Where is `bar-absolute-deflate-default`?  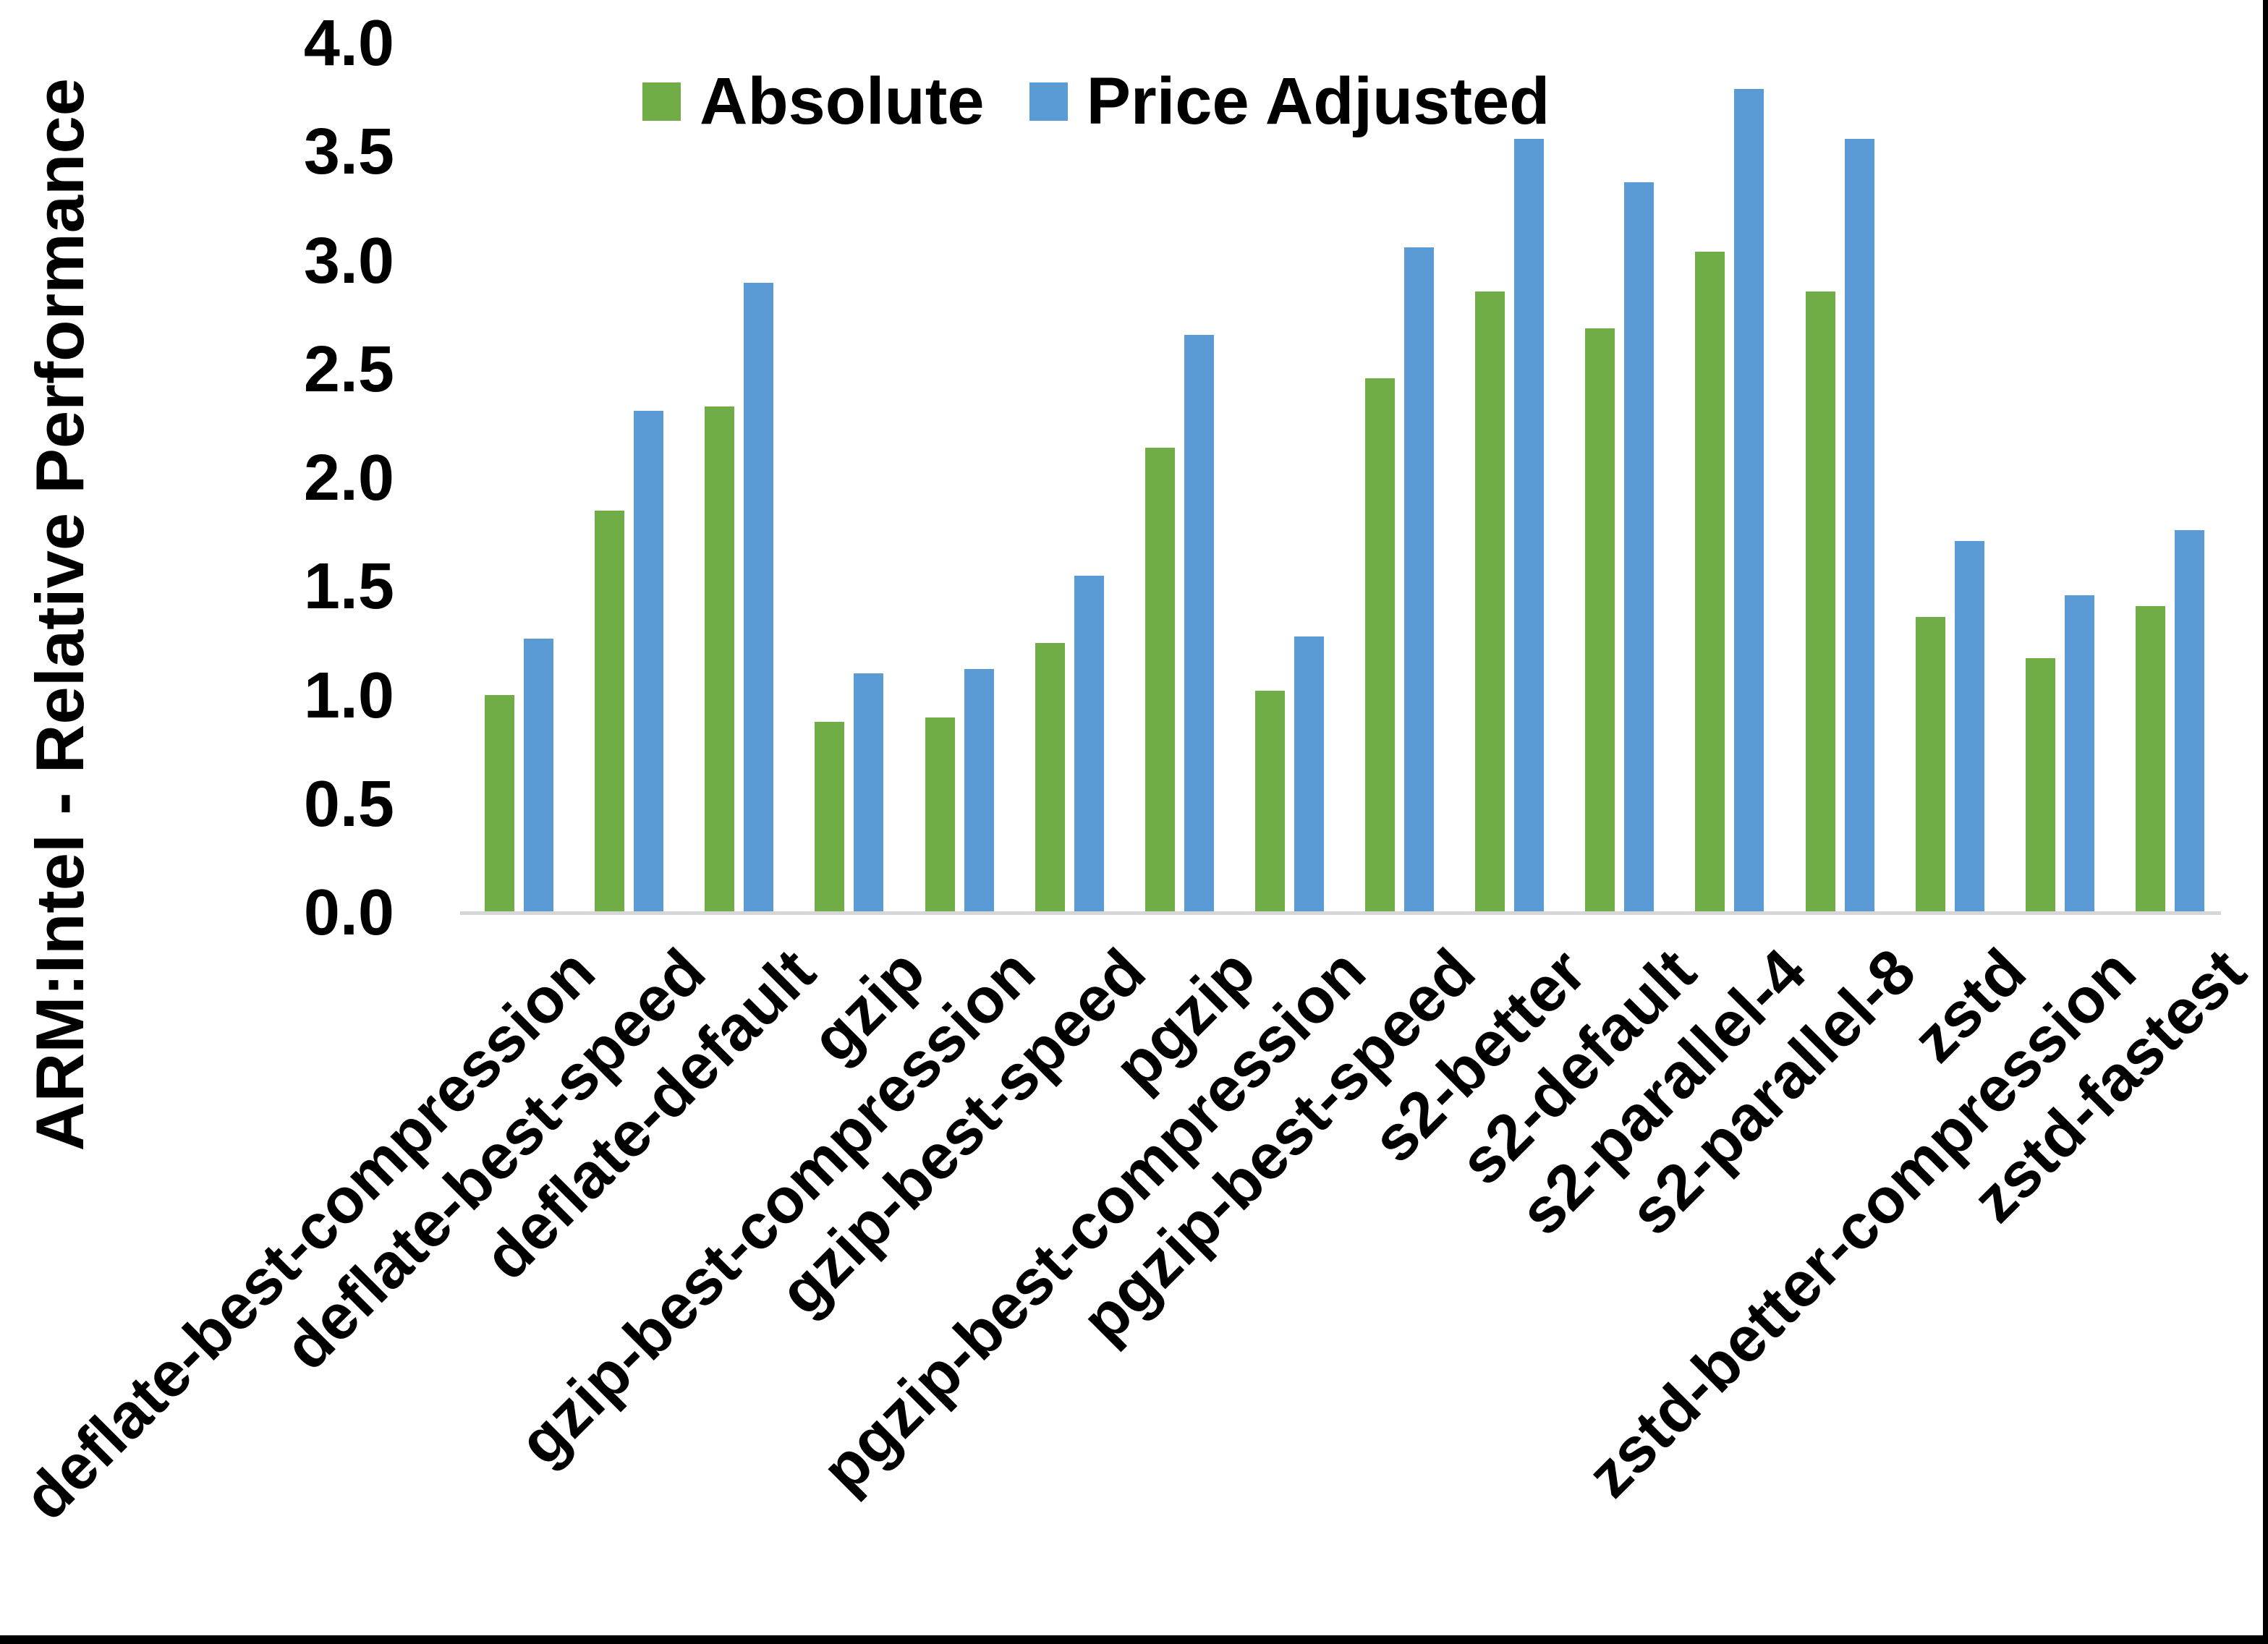 bar-absolute-deflate-default is located at coordinates (719, 659).